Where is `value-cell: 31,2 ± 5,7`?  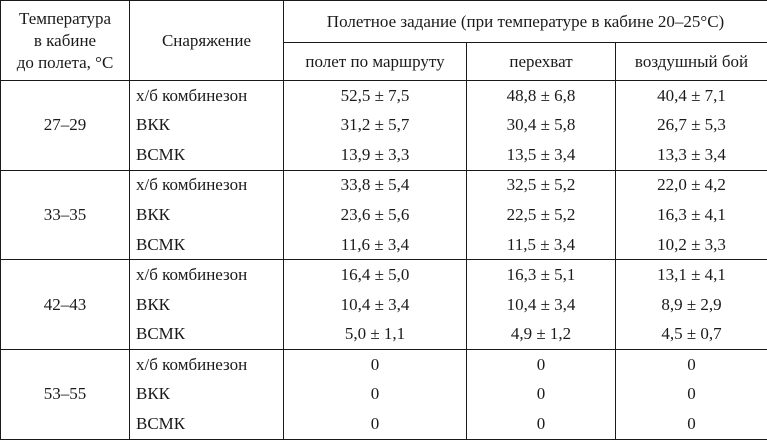
value-cell: 31,2 ± 5,7 is located at coordinates (375, 125).